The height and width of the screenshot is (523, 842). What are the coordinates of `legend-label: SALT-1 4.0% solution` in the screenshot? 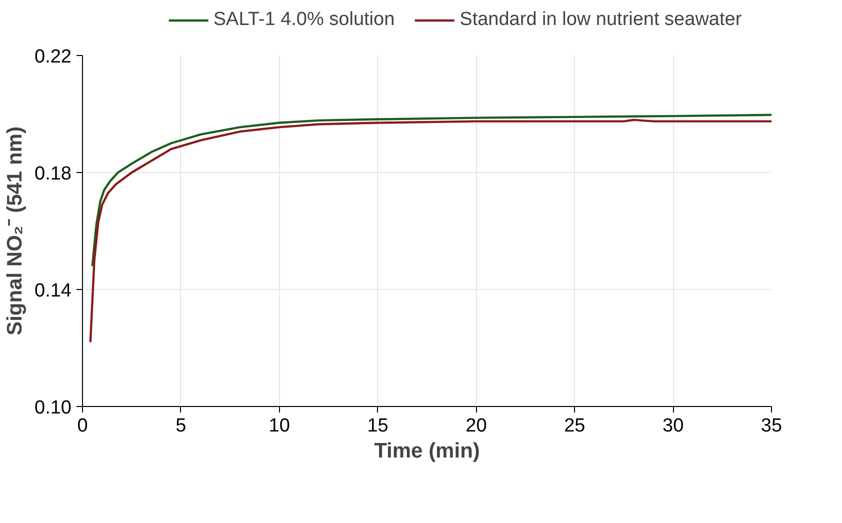 It's located at (304, 20).